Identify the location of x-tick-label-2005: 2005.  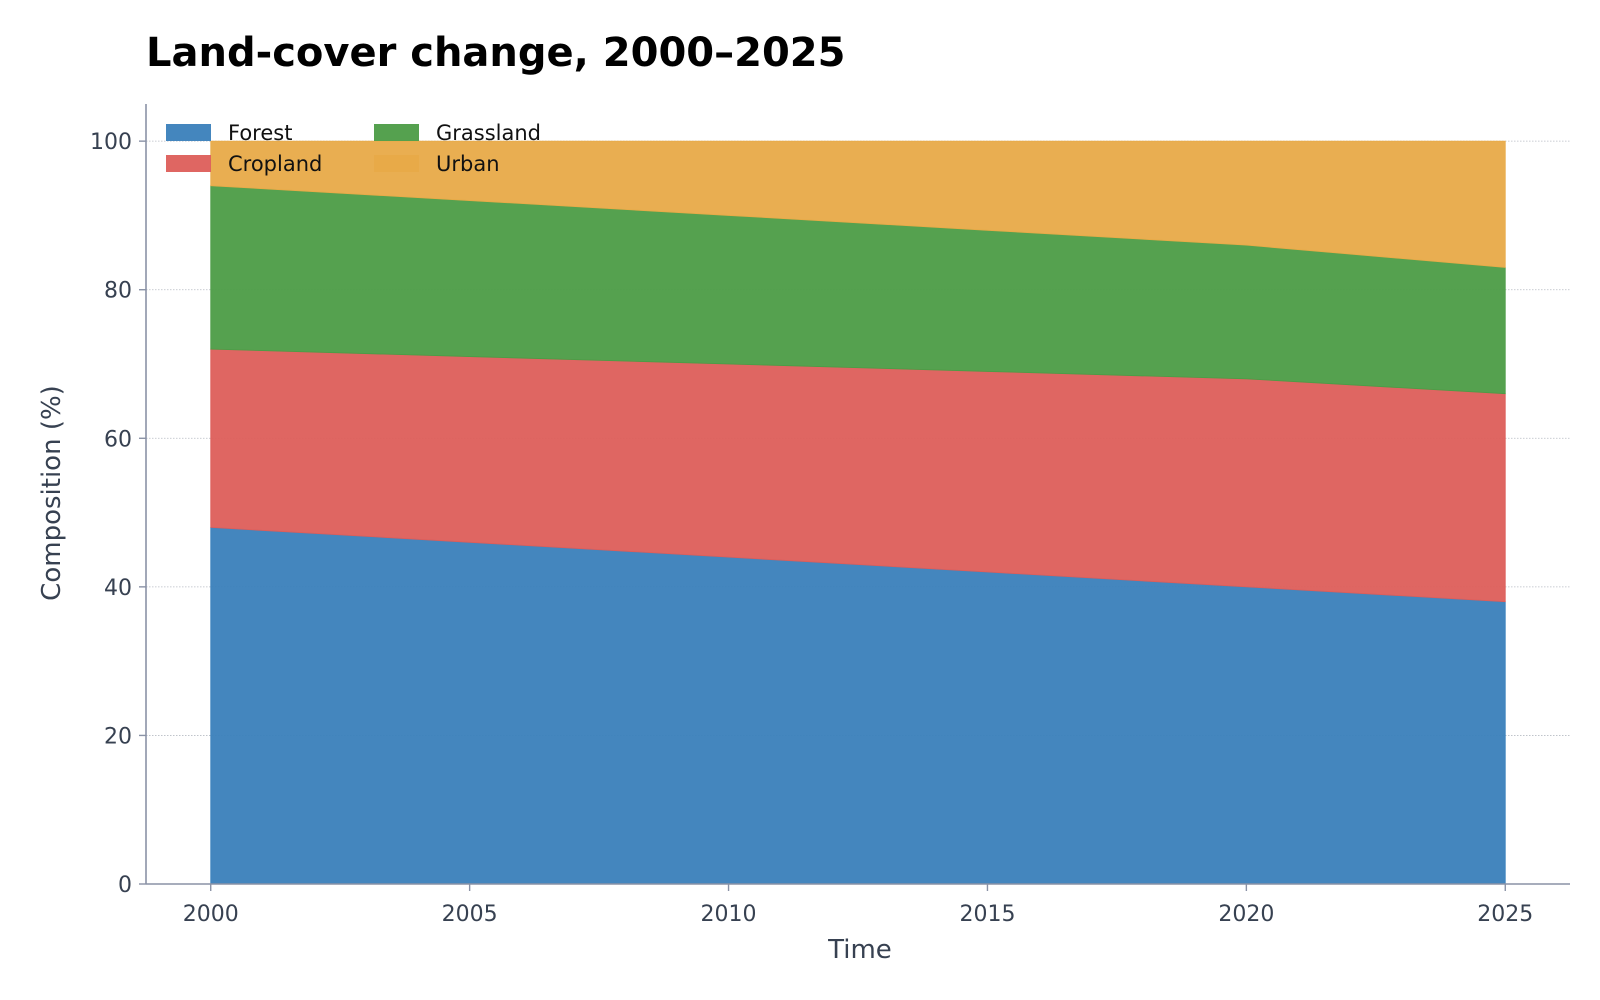
(470, 914).